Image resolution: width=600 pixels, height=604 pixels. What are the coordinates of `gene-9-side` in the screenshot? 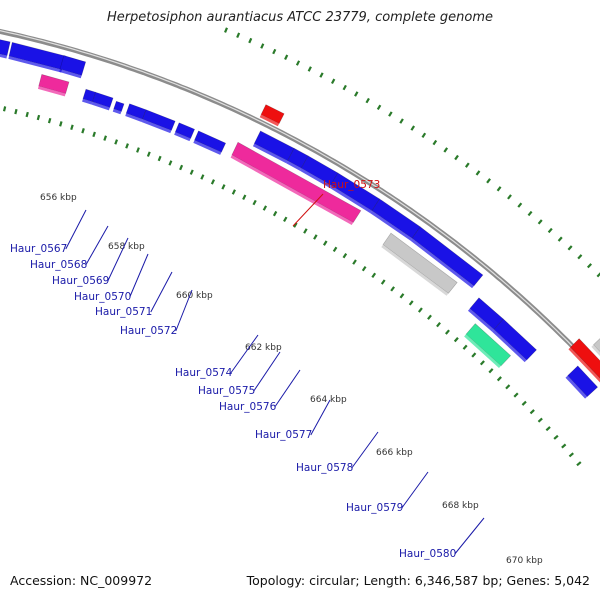 It's located at (182, 136).